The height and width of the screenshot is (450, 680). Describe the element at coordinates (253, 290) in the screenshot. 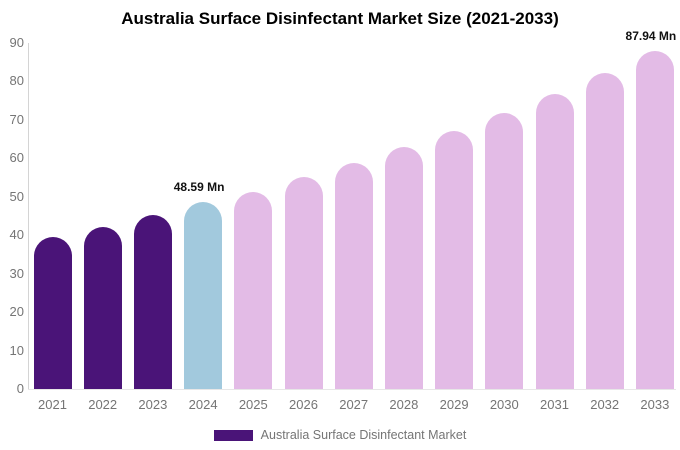

I see `bar-2025` at that location.